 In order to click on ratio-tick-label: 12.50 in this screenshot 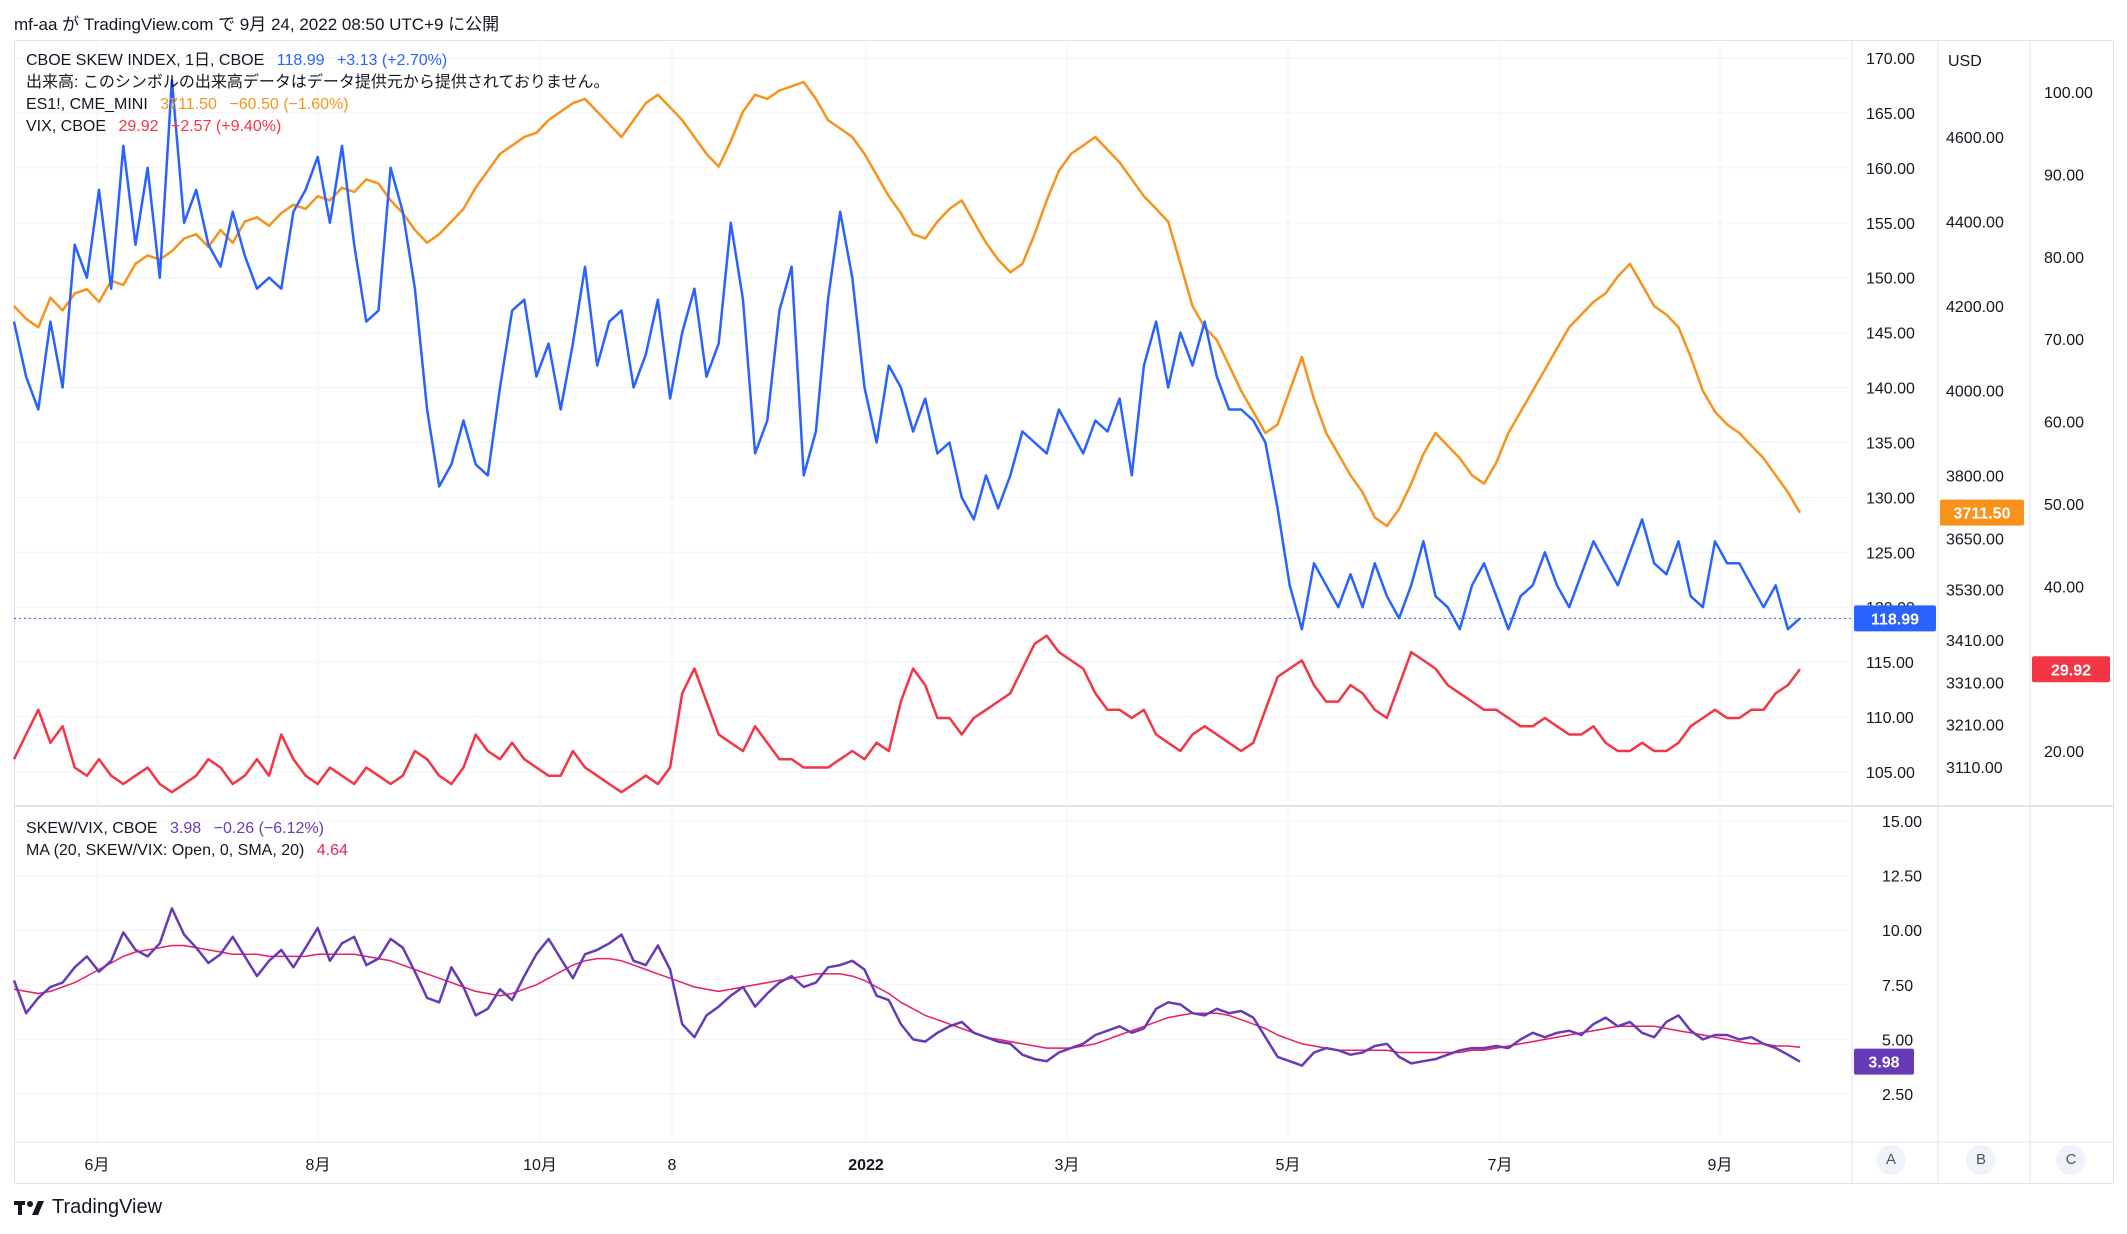, I will do `click(1902, 877)`.